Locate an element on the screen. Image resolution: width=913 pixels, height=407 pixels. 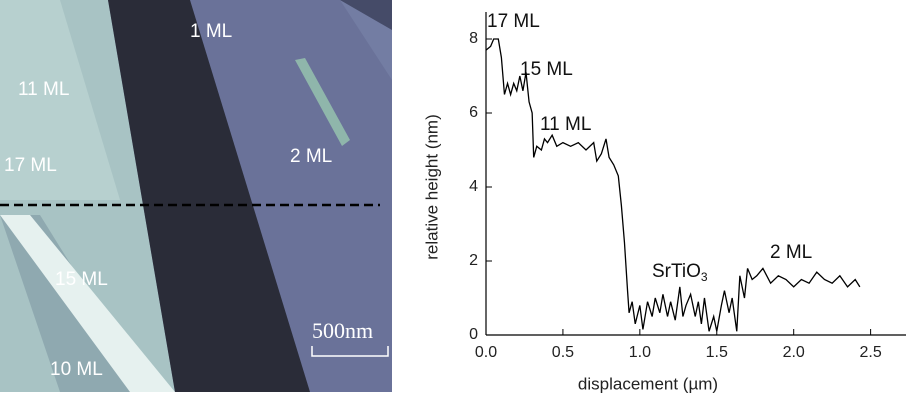
annotation-text: SrTiO is located at coordinates (676, 271).